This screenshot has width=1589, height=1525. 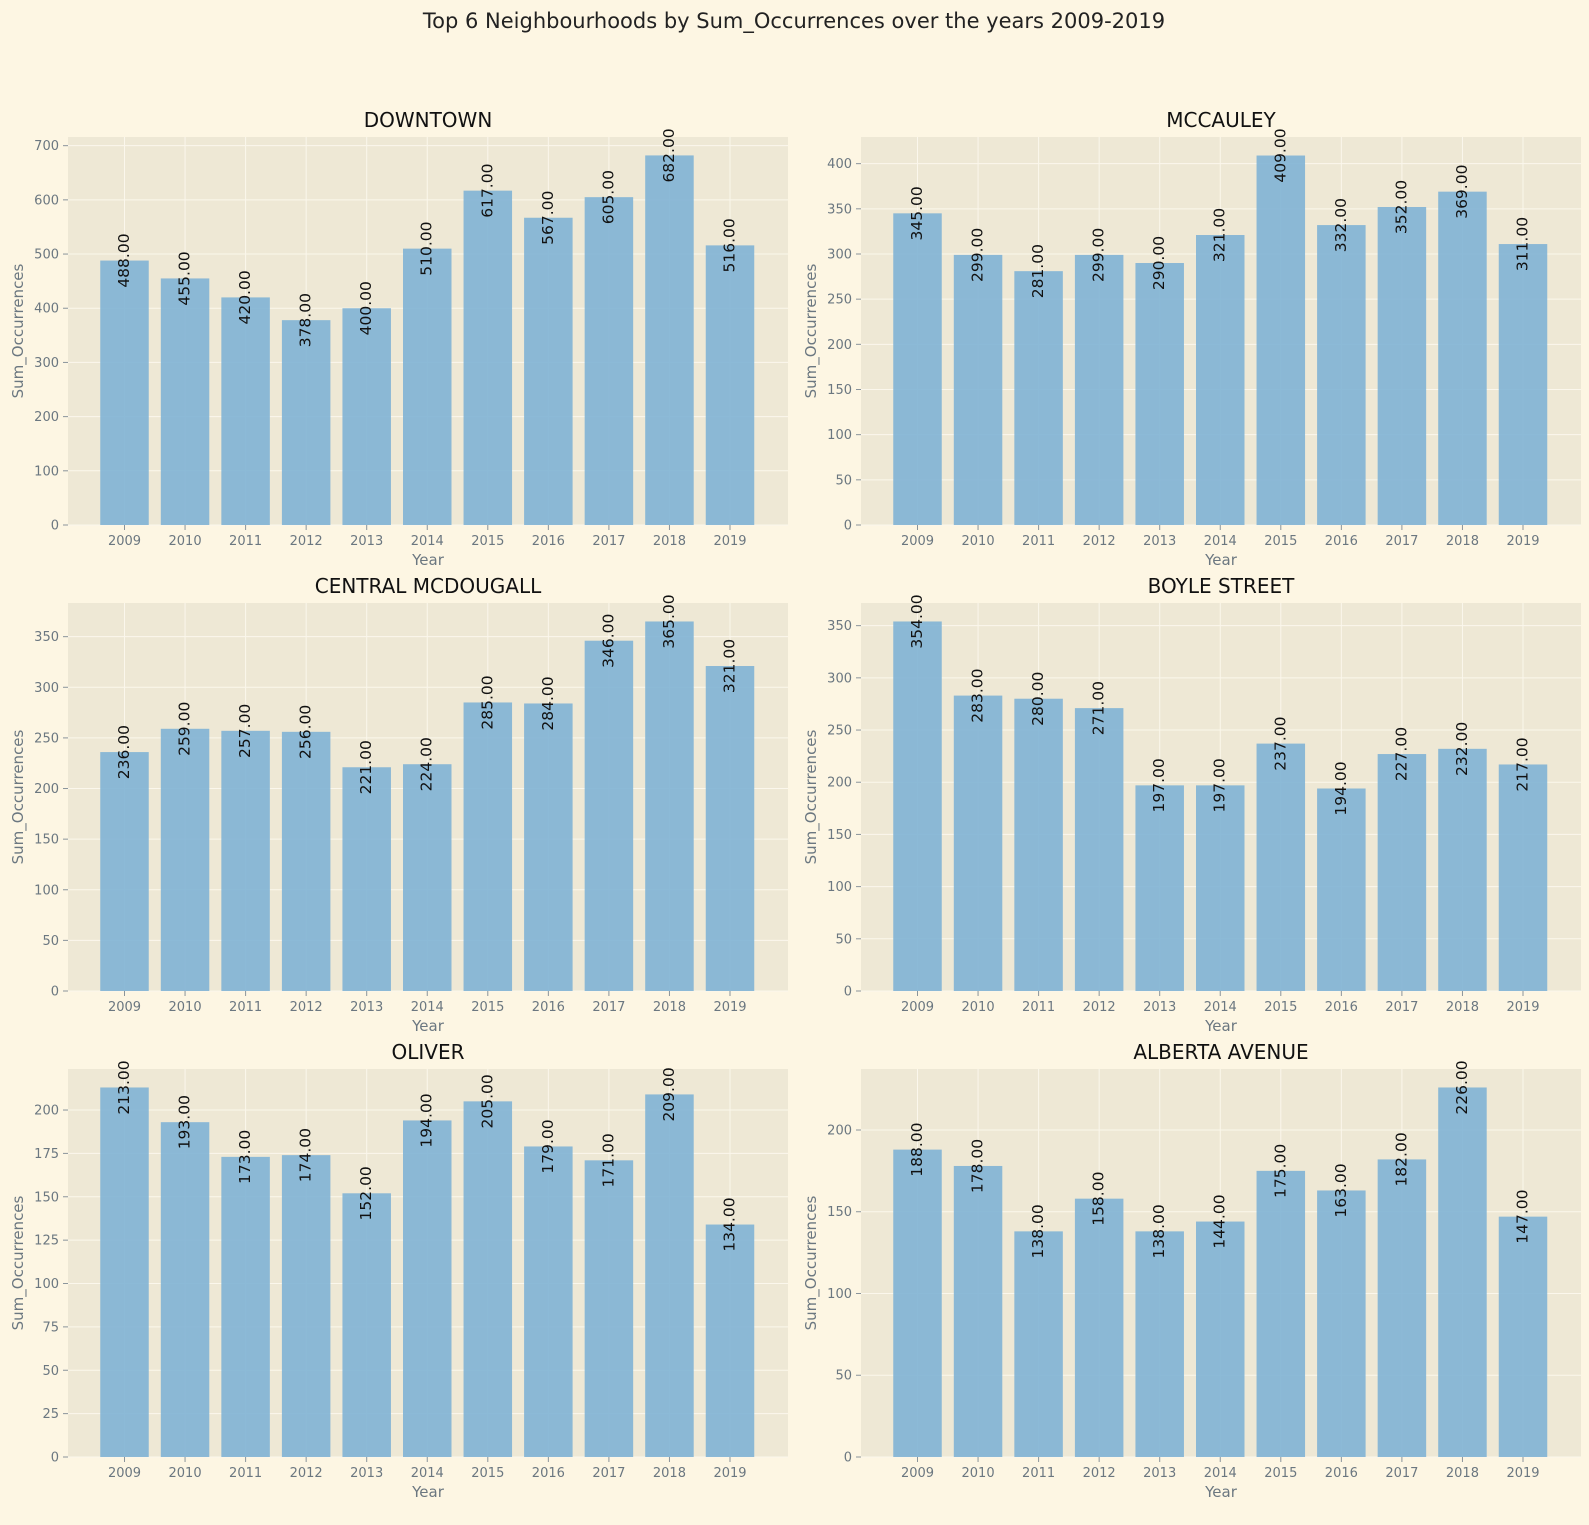 I want to click on bar-value-label: 605.00, so click(x=608, y=197).